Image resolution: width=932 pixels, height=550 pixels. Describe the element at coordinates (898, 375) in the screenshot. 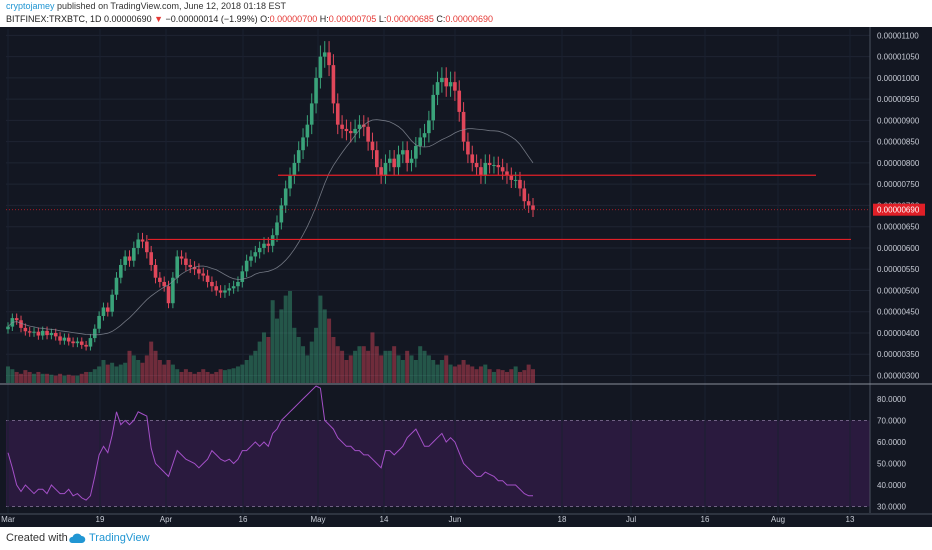

I see `price-tick-label: 0.00000300` at that location.